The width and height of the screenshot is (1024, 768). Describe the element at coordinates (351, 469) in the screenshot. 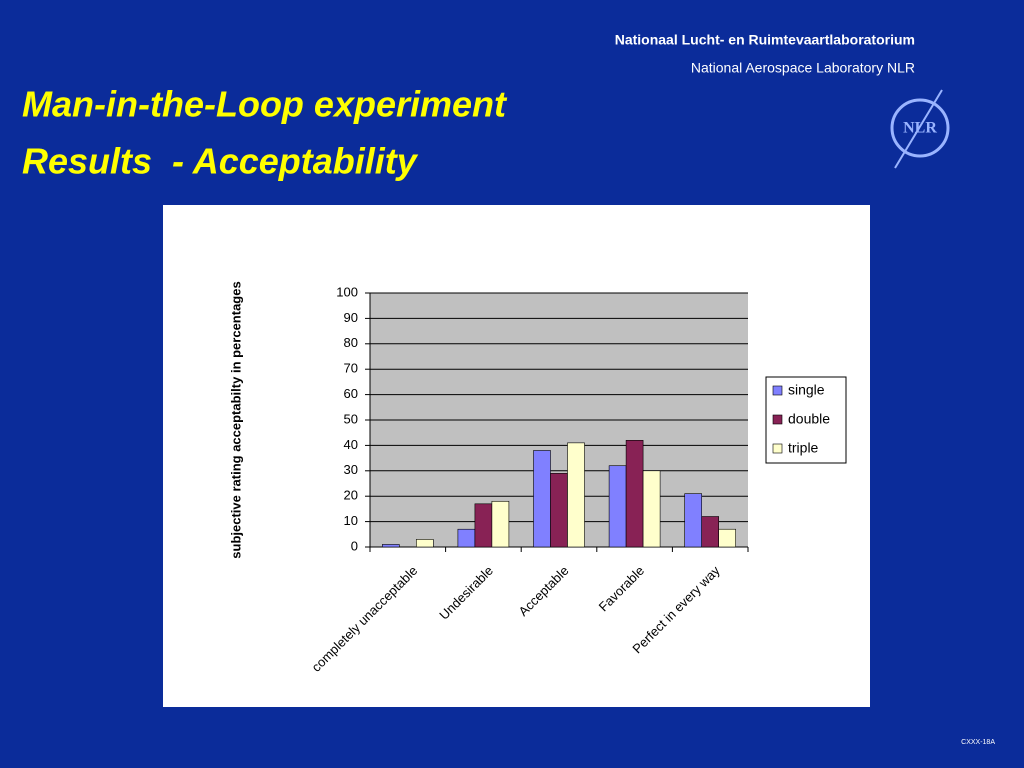

I see `y-tick-label: 30` at that location.